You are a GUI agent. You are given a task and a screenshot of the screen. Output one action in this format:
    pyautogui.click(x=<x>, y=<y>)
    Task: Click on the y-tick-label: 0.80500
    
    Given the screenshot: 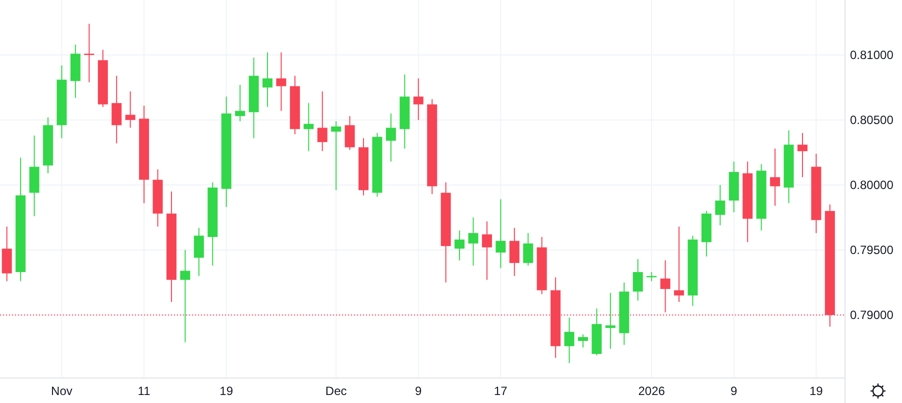 What is the action you would take?
    pyautogui.click(x=872, y=120)
    